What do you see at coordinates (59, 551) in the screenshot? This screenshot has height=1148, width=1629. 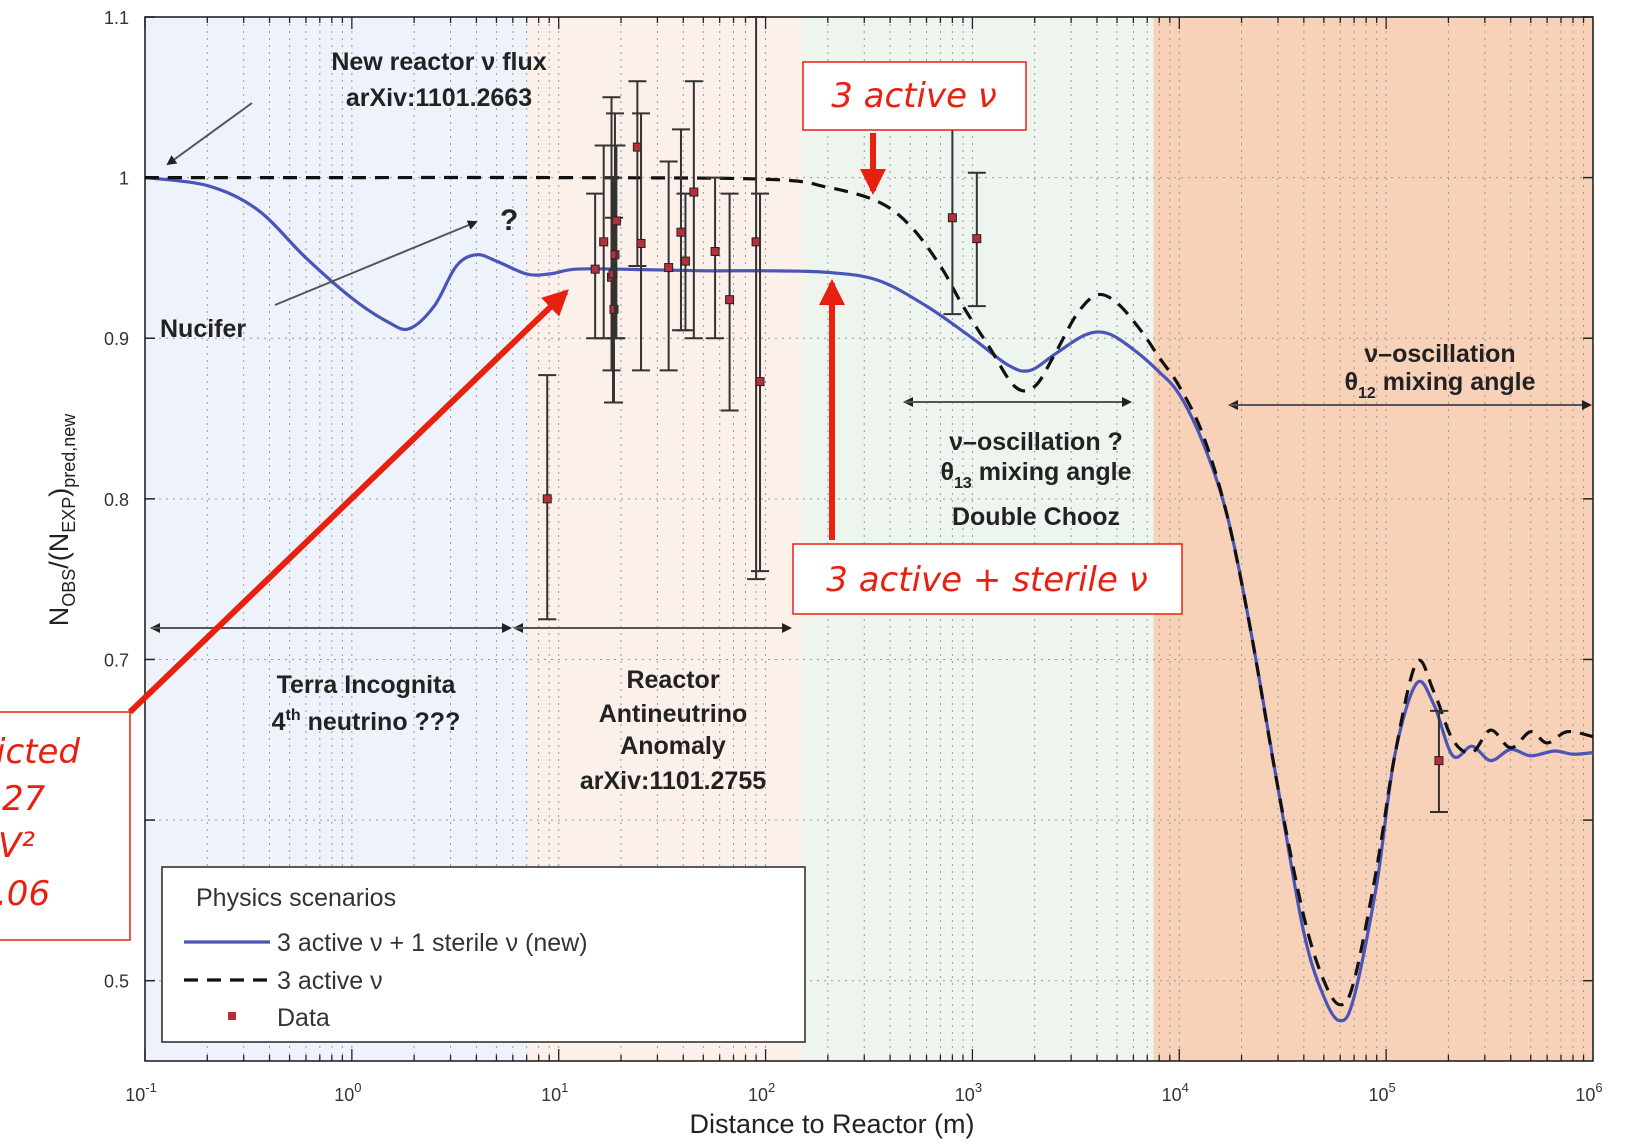 I see `y-axis-label-mid: /(N` at bounding box center [59, 551].